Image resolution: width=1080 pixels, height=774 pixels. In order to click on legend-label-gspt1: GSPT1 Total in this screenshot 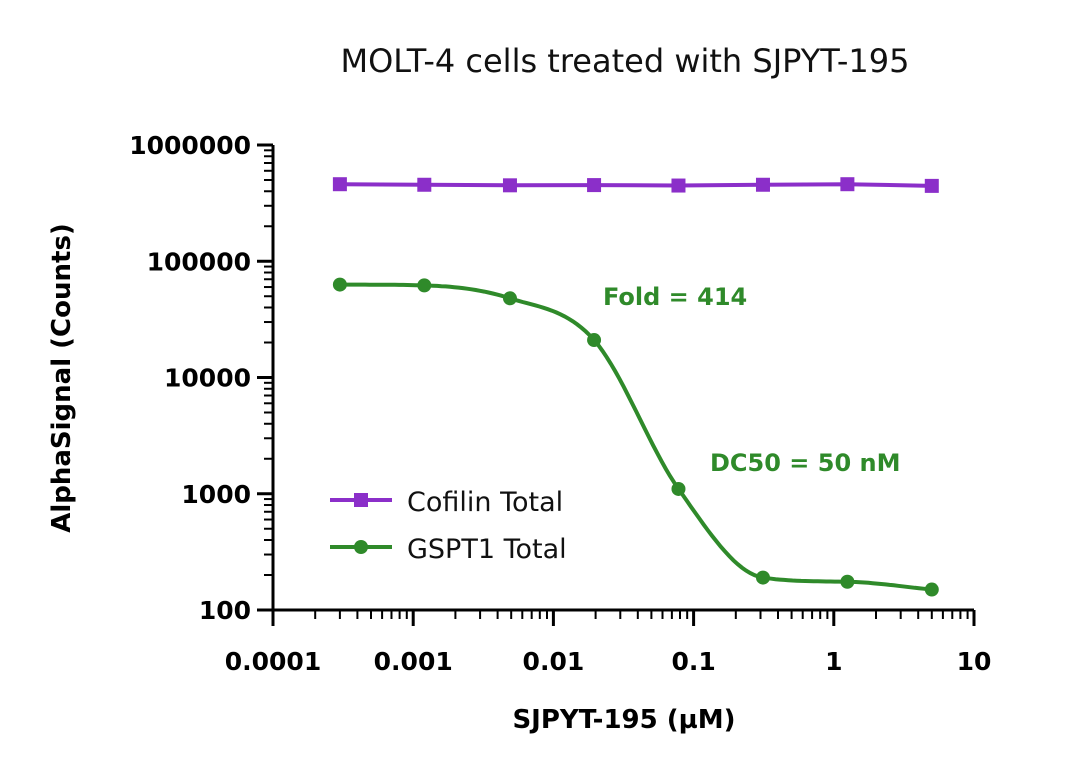, I will do `click(487, 549)`.